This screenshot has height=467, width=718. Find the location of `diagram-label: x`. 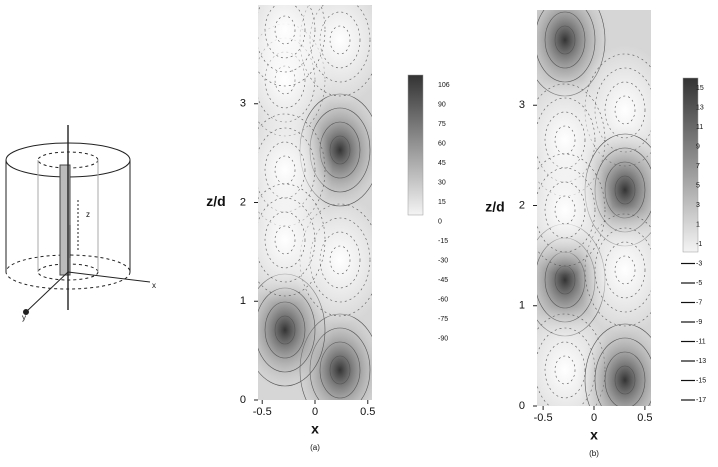

diagram-label: x is located at coordinates (154, 285).